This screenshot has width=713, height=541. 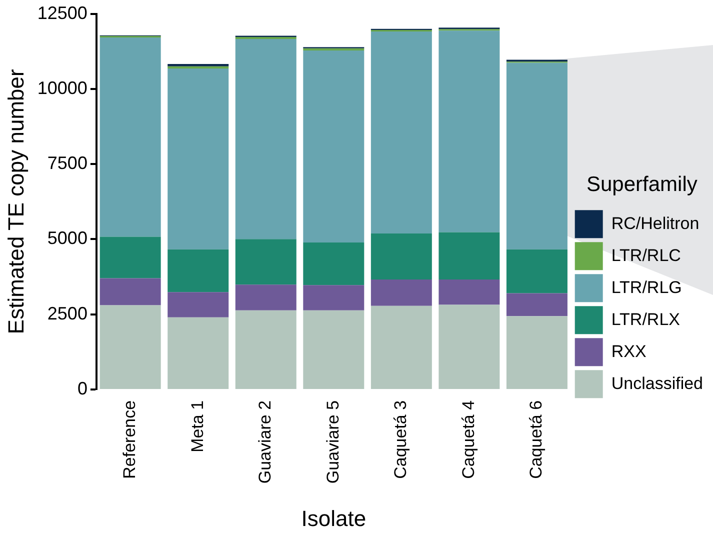 I want to click on y-tick-label: 5000, so click(x=67, y=238).